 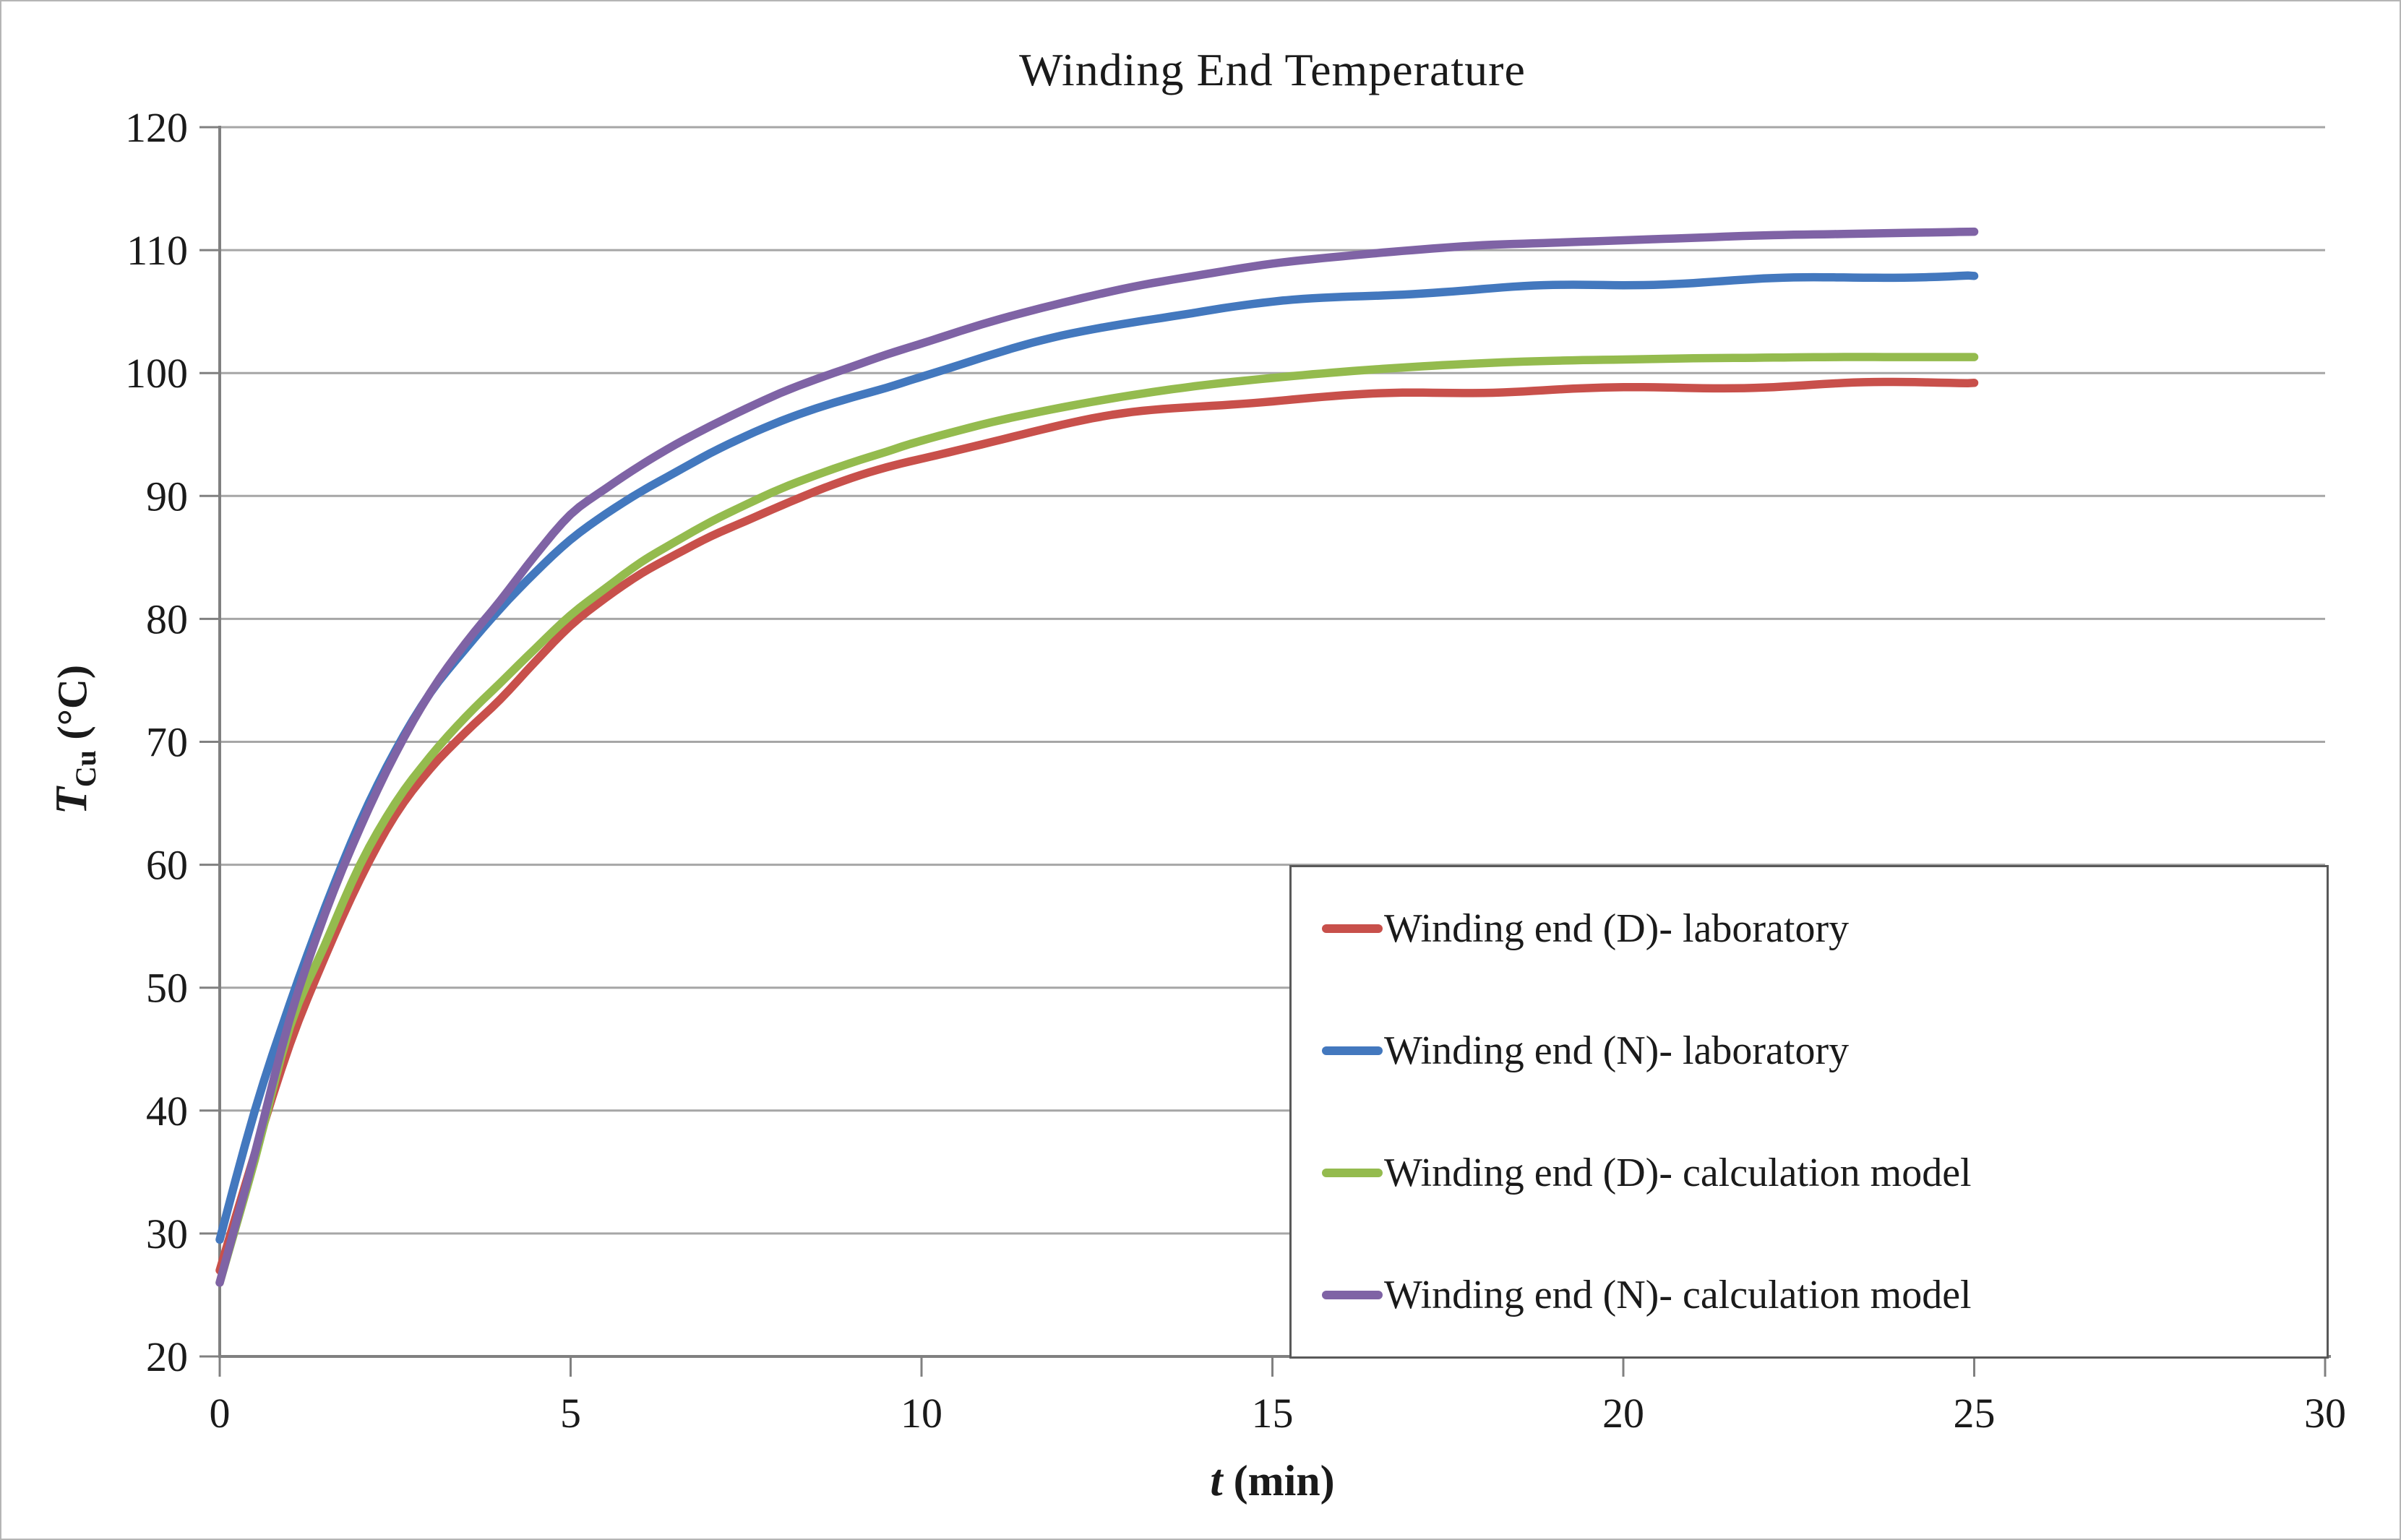 I want to click on x-tick-label: 10, so click(x=922, y=1413).